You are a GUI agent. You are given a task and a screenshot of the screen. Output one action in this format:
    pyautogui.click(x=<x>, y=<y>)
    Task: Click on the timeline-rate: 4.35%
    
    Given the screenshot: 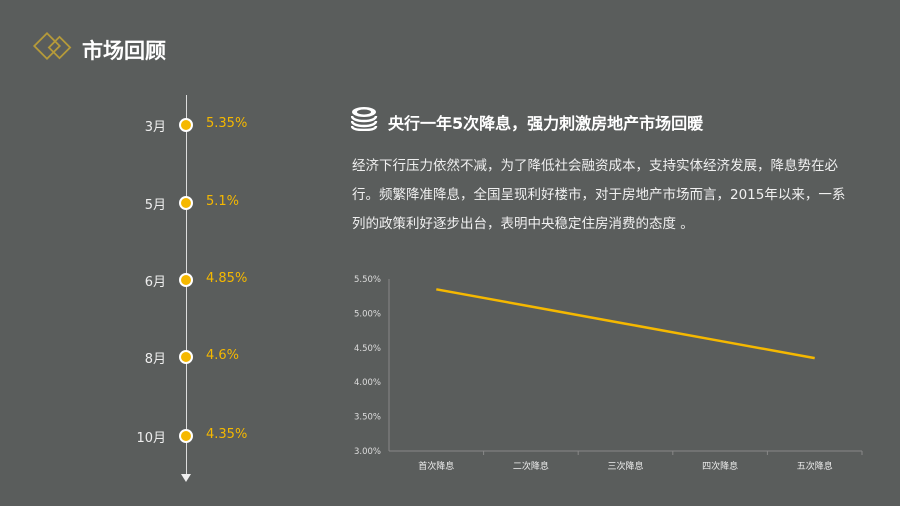 What is the action you would take?
    pyautogui.click(x=227, y=434)
    